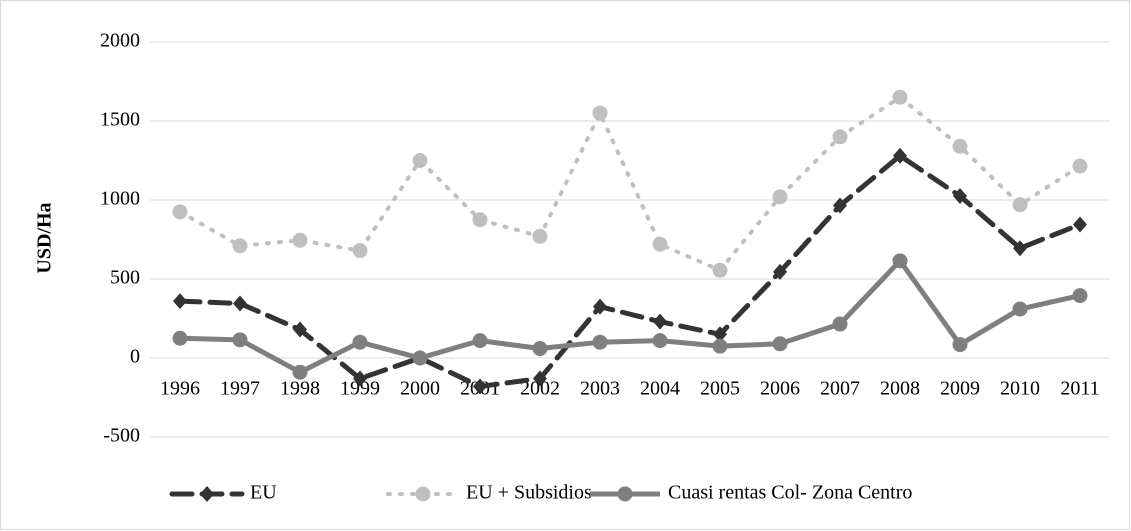  I want to click on x-tick-label: 1997, so click(240, 389).